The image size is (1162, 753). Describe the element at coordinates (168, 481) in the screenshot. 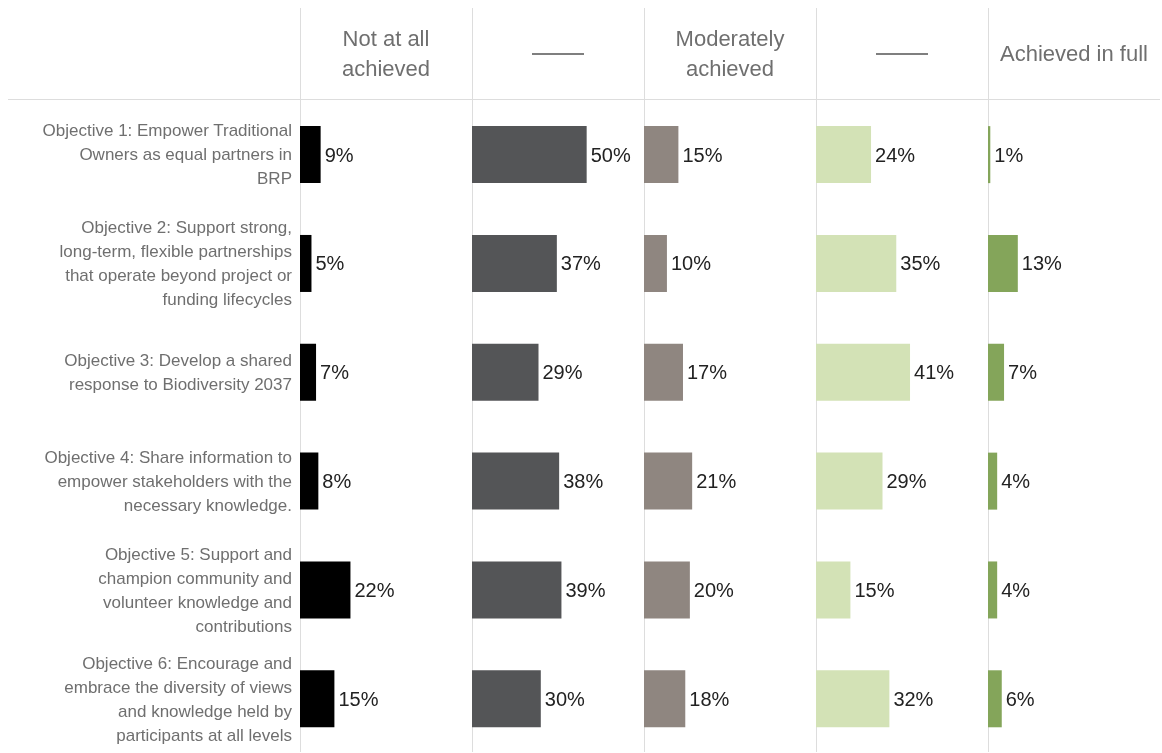

I see `y-tick-label: Objective 4: Share information to empower stakeholders with the necessary knowledge.` at that location.